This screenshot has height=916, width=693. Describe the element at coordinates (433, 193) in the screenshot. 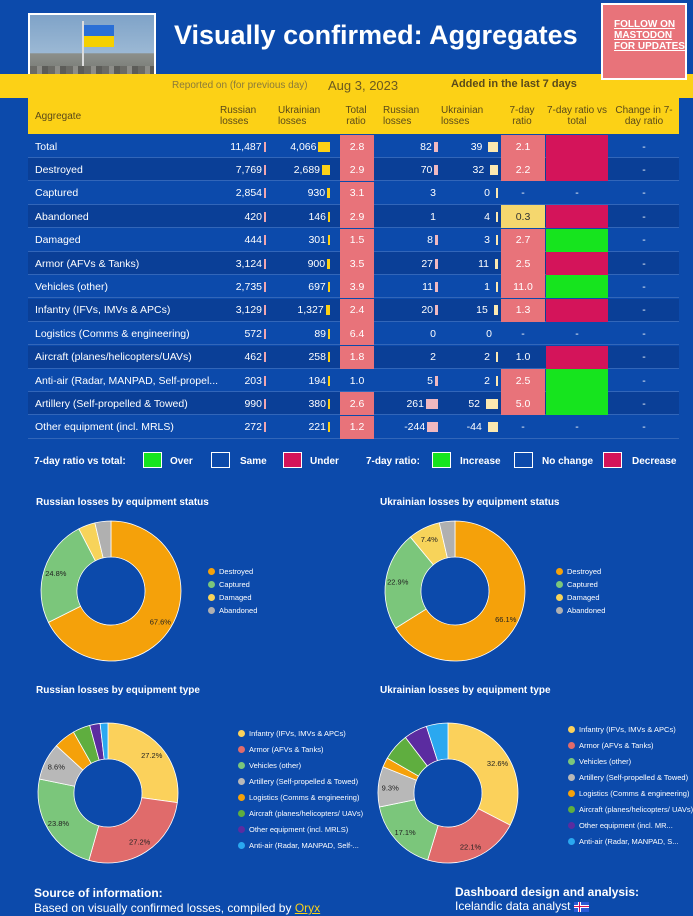

I see `russian-7d: 3` at that location.